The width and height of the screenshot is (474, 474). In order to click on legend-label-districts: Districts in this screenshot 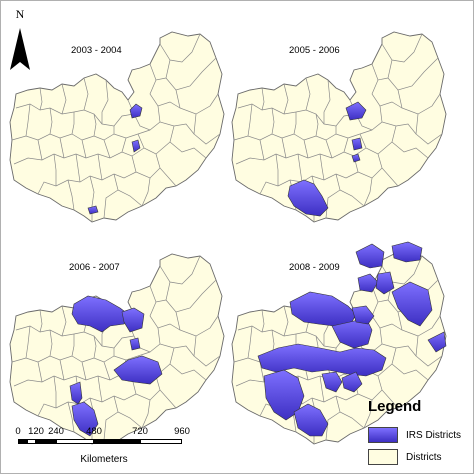, I will do `click(424, 457)`.